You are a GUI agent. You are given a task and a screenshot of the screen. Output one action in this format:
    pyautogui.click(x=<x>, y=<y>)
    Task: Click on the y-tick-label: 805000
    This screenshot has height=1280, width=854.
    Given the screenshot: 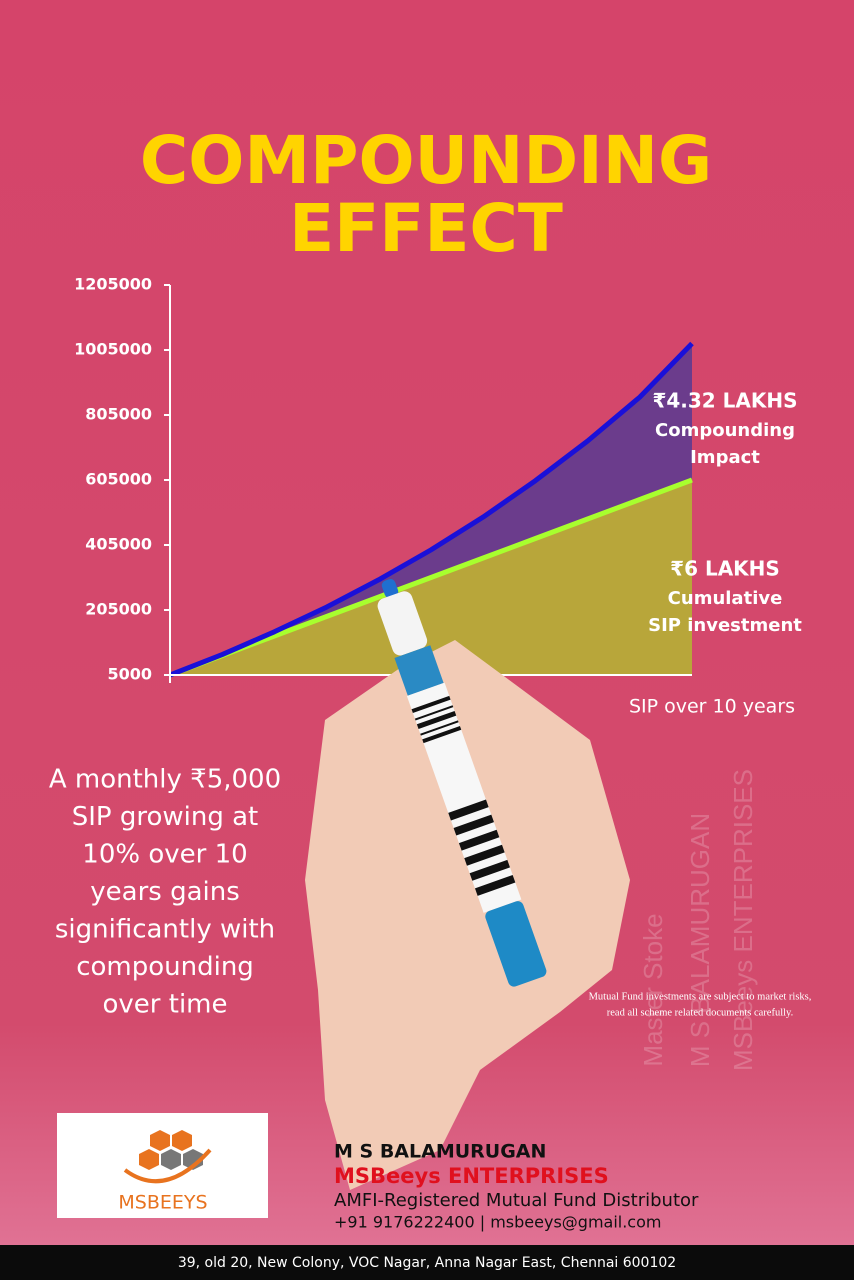 What is the action you would take?
    pyautogui.click(x=118, y=414)
    